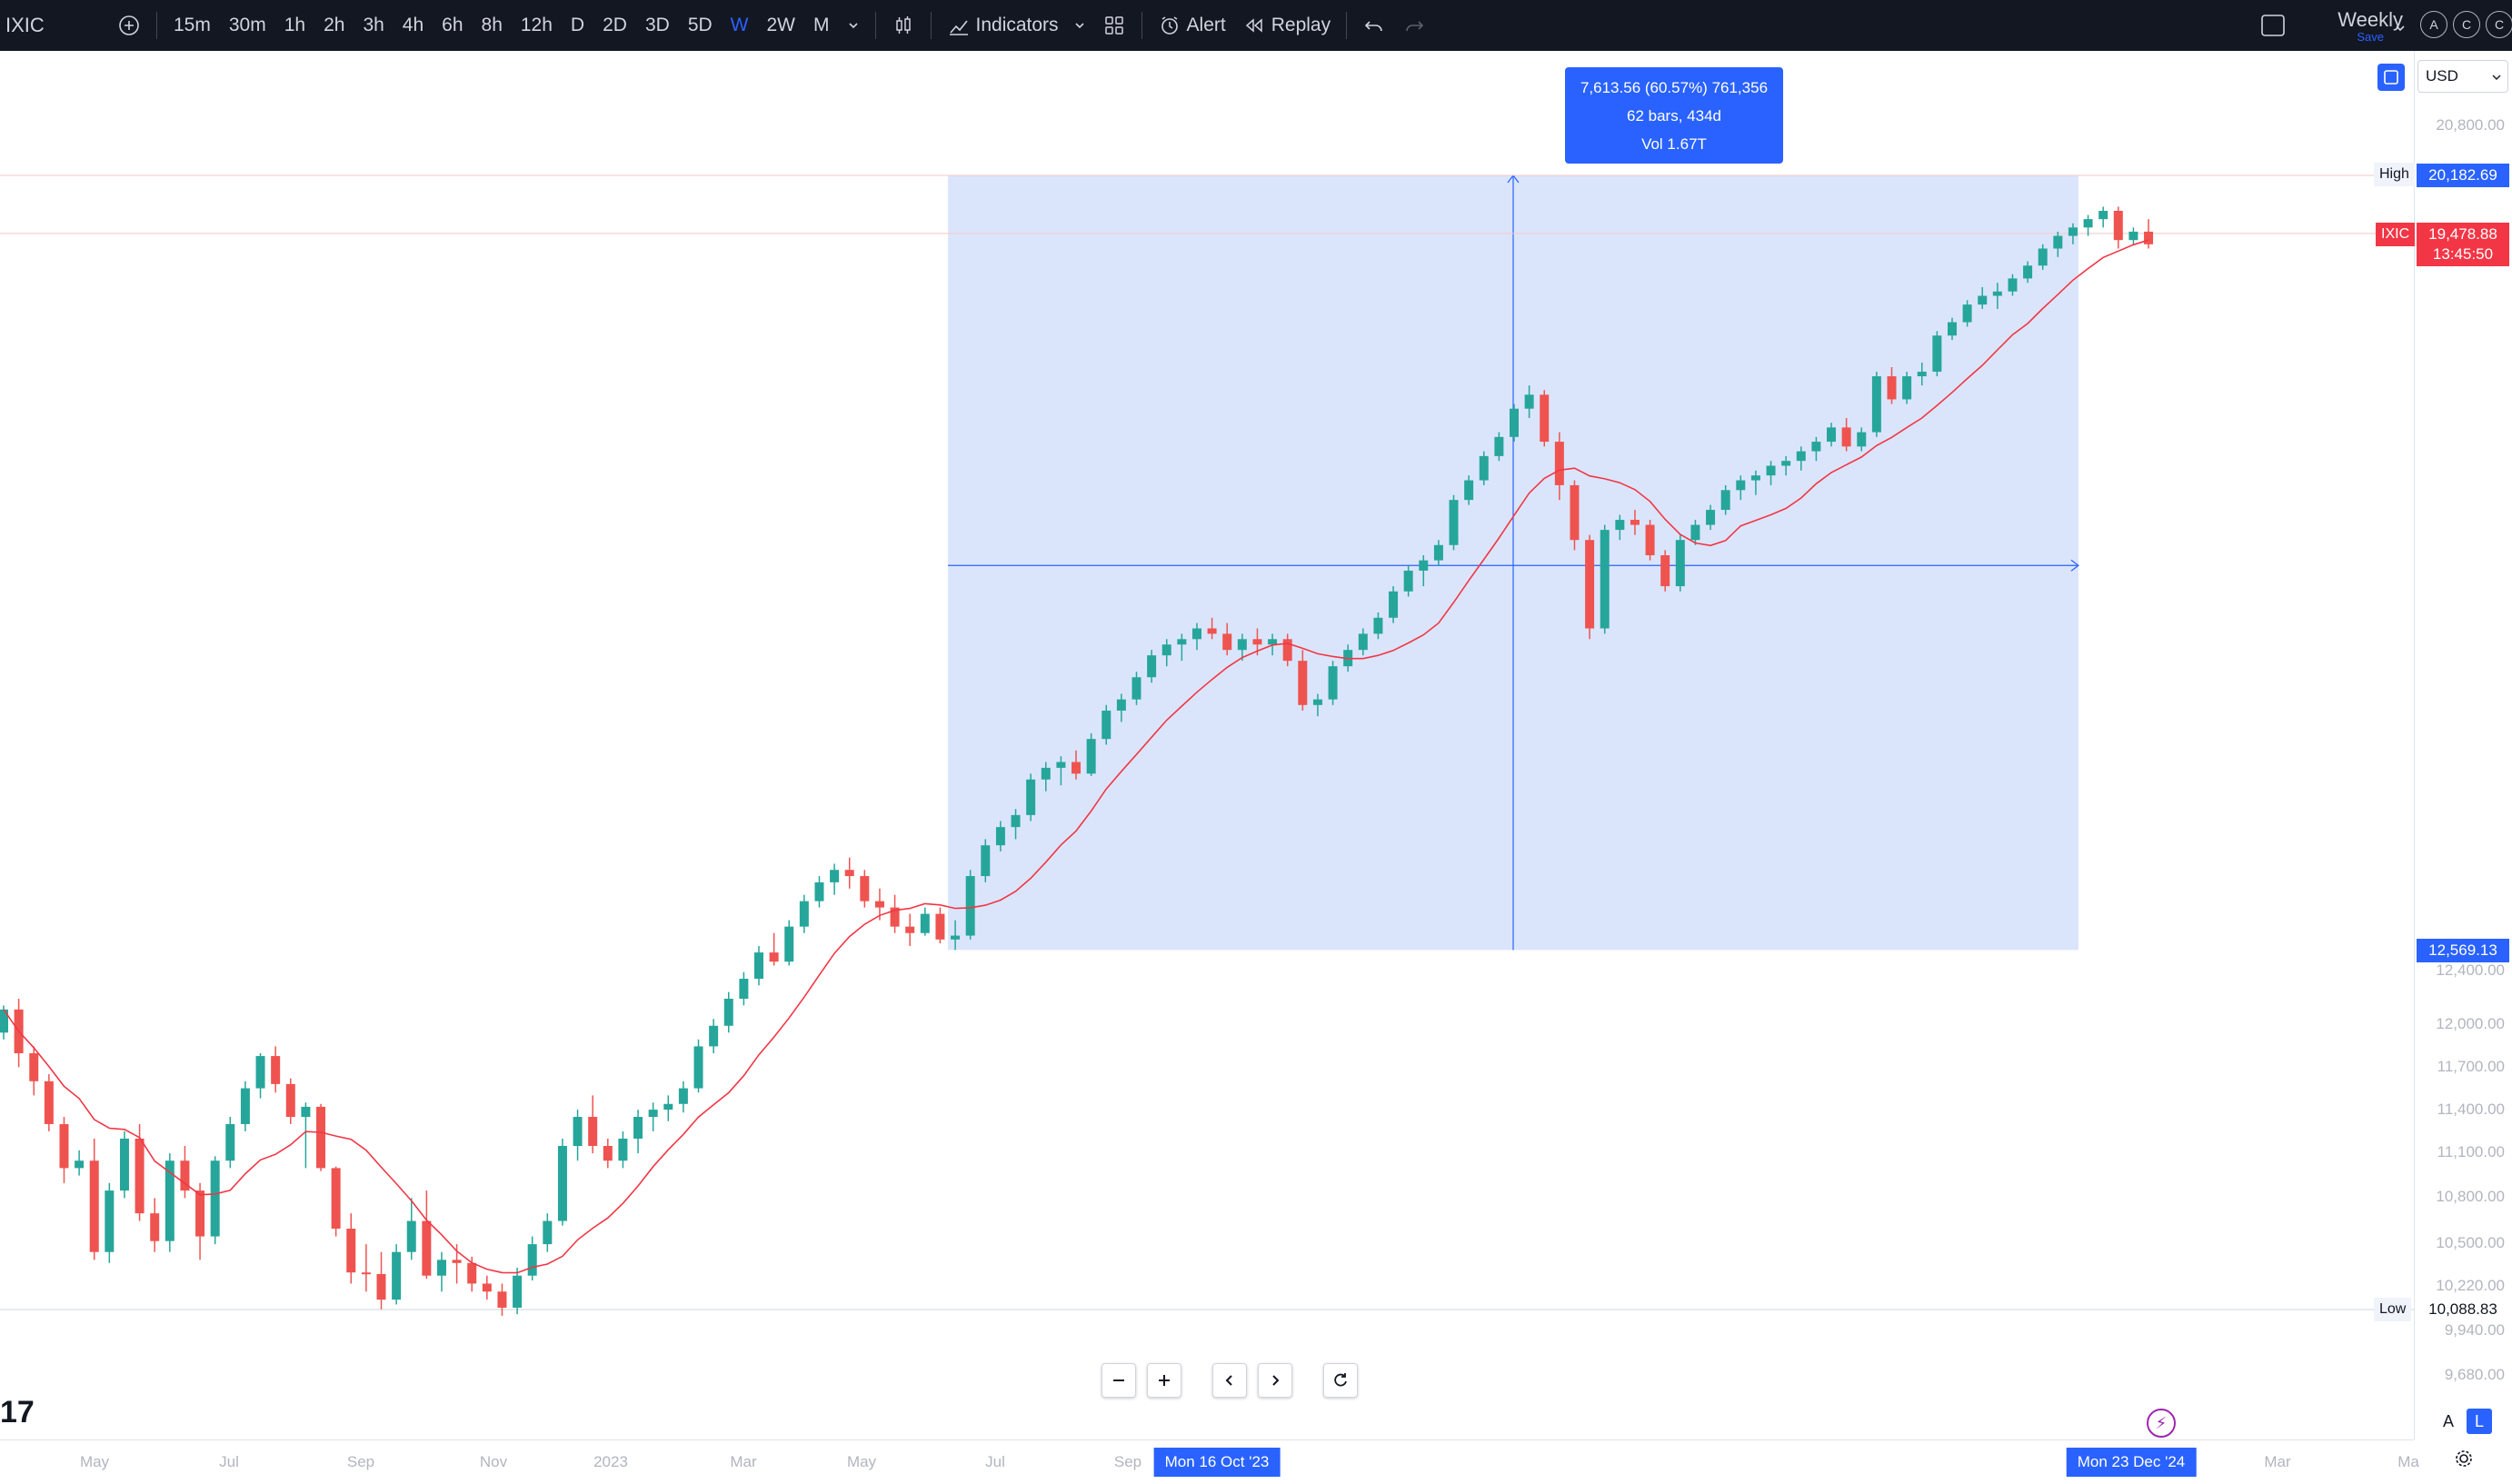 This screenshot has height=1484, width=2512. Describe the element at coordinates (657, 25) in the screenshot. I see `interval-3d: 3D` at that location.